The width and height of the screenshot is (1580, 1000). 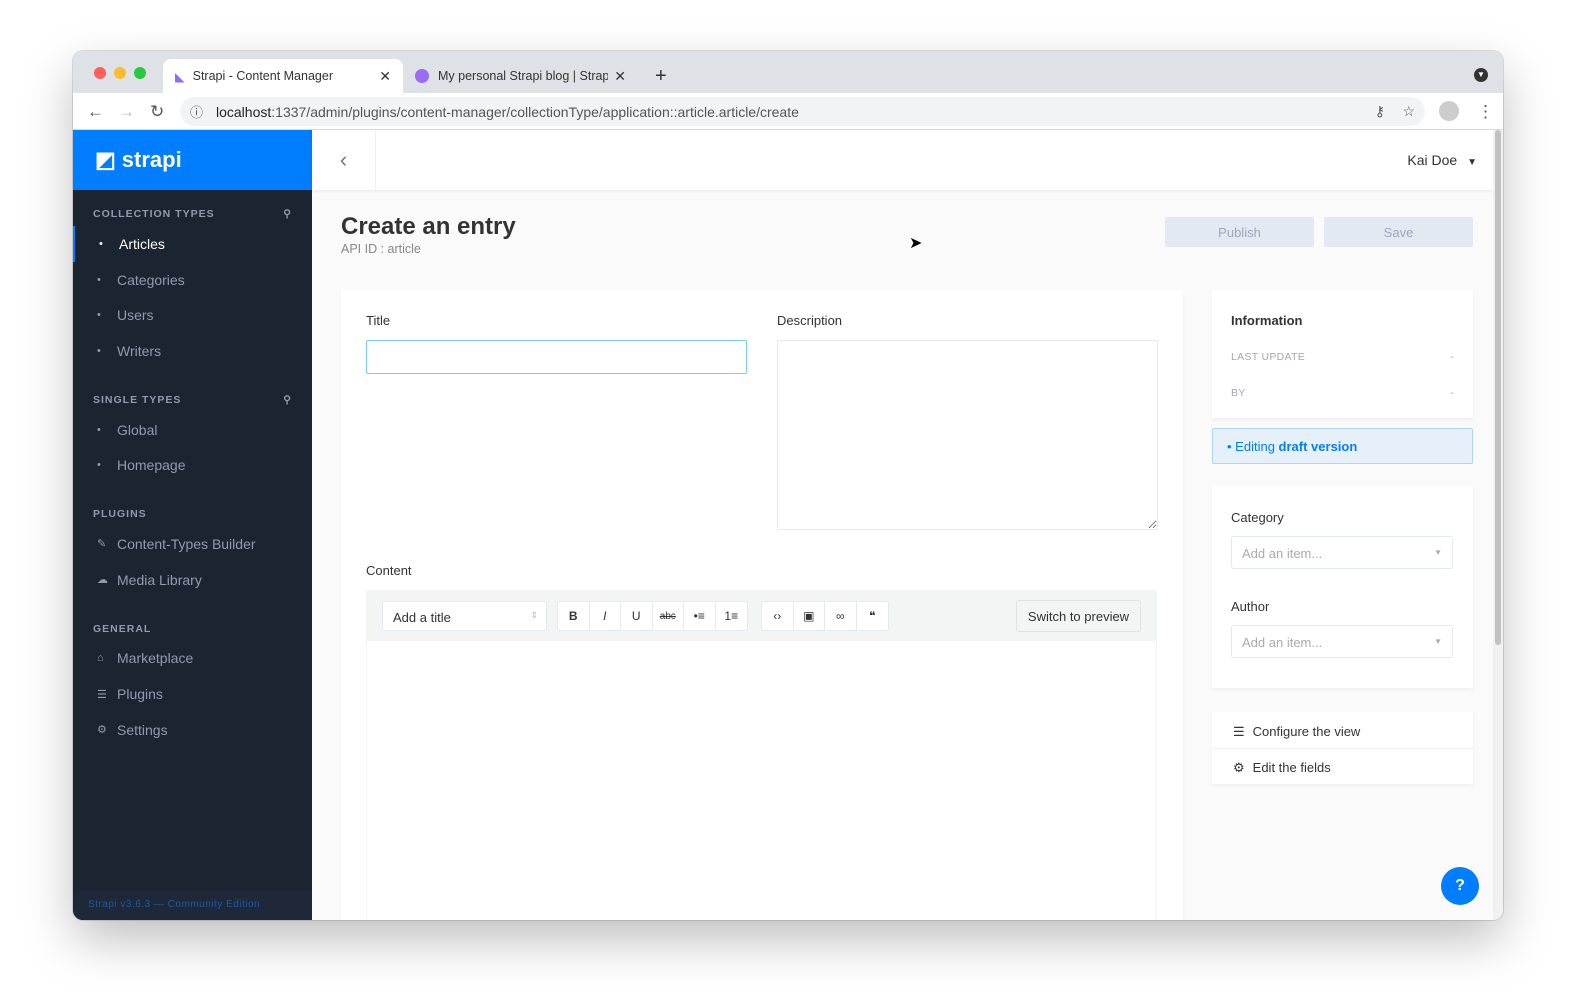 What do you see at coordinates (283, 76) in the screenshot?
I see `tab-strapi-content-manager: ◣ Strapi - Content Manager ✕` at bounding box center [283, 76].